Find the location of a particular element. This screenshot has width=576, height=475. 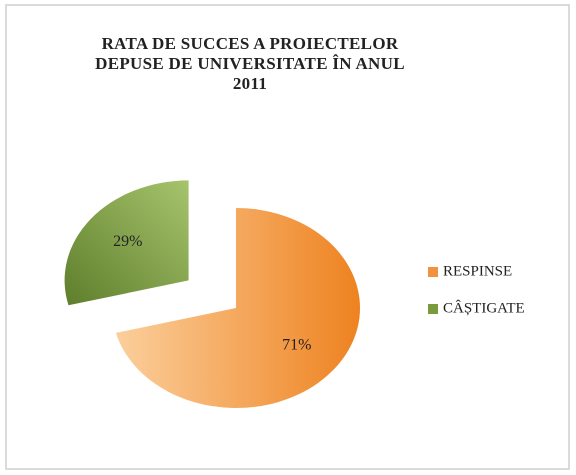

data-label: 29% is located at coordinates (127, 241).